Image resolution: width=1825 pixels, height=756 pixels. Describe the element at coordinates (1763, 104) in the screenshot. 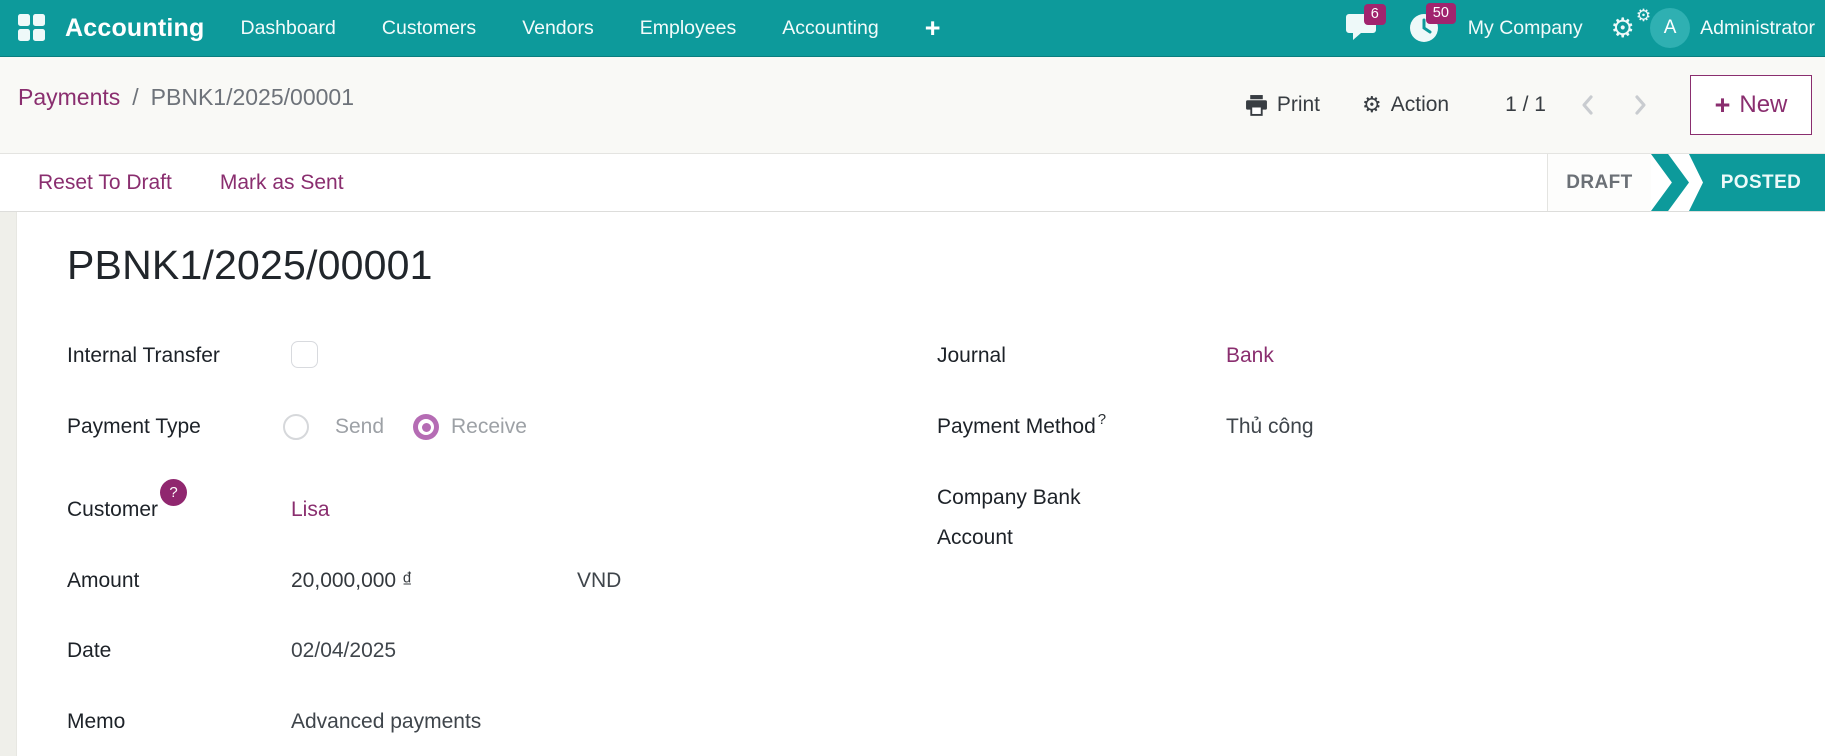

I see `new-button-label: New` at that location.